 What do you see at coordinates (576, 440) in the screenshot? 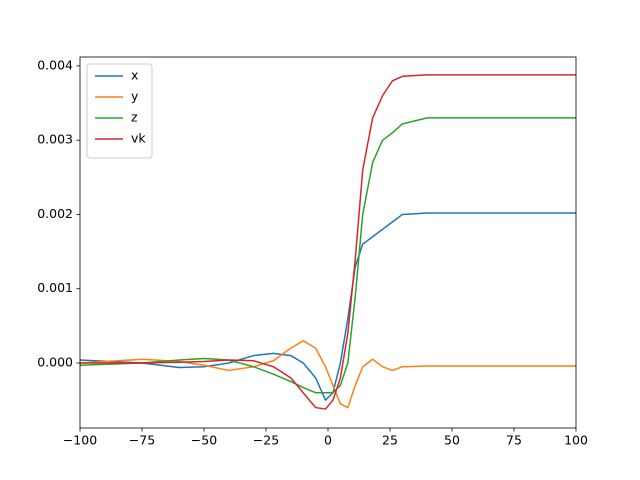
I see `x-tick-label: 100` at bounding box center [576, 440].